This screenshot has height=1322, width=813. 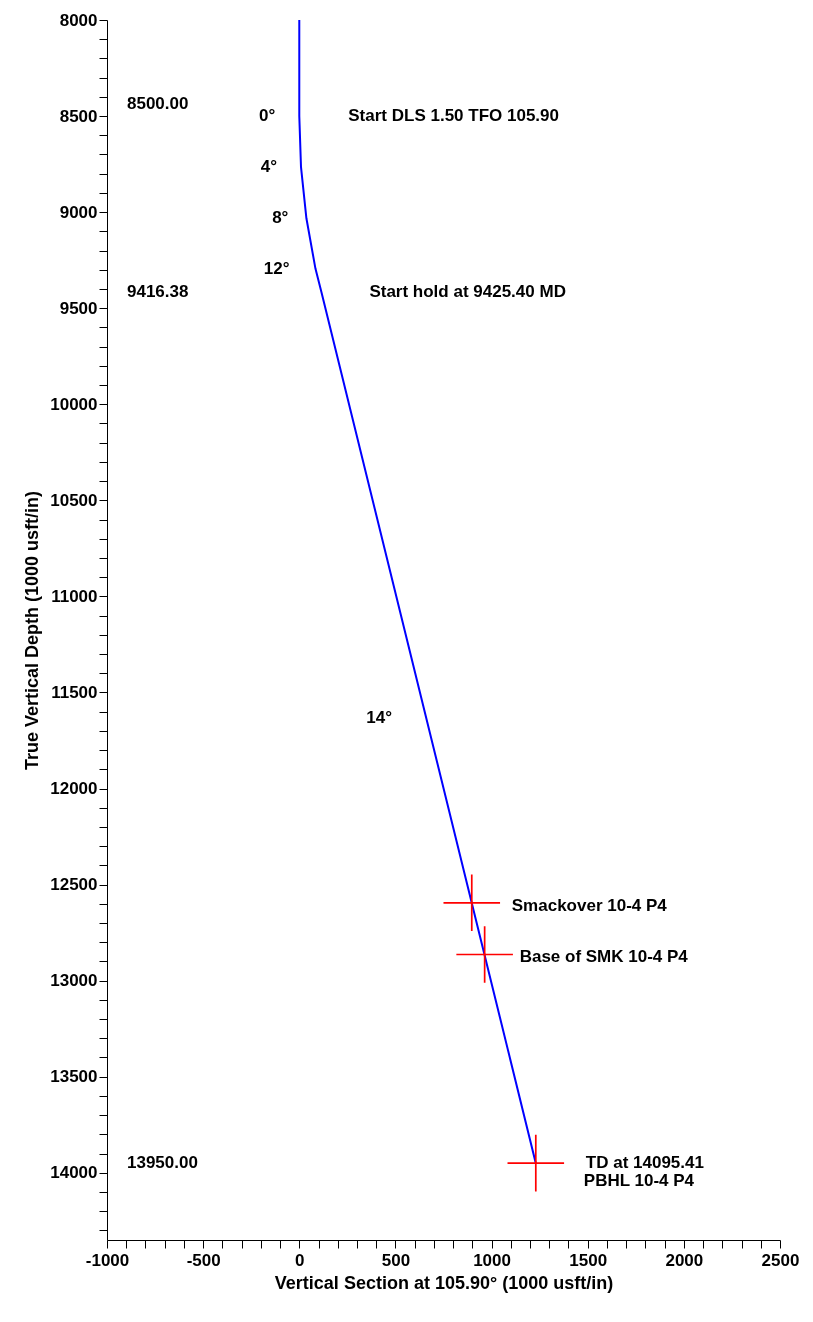 I want to click on annotation: TD at 14095.41, so click(x=644, y=1163).